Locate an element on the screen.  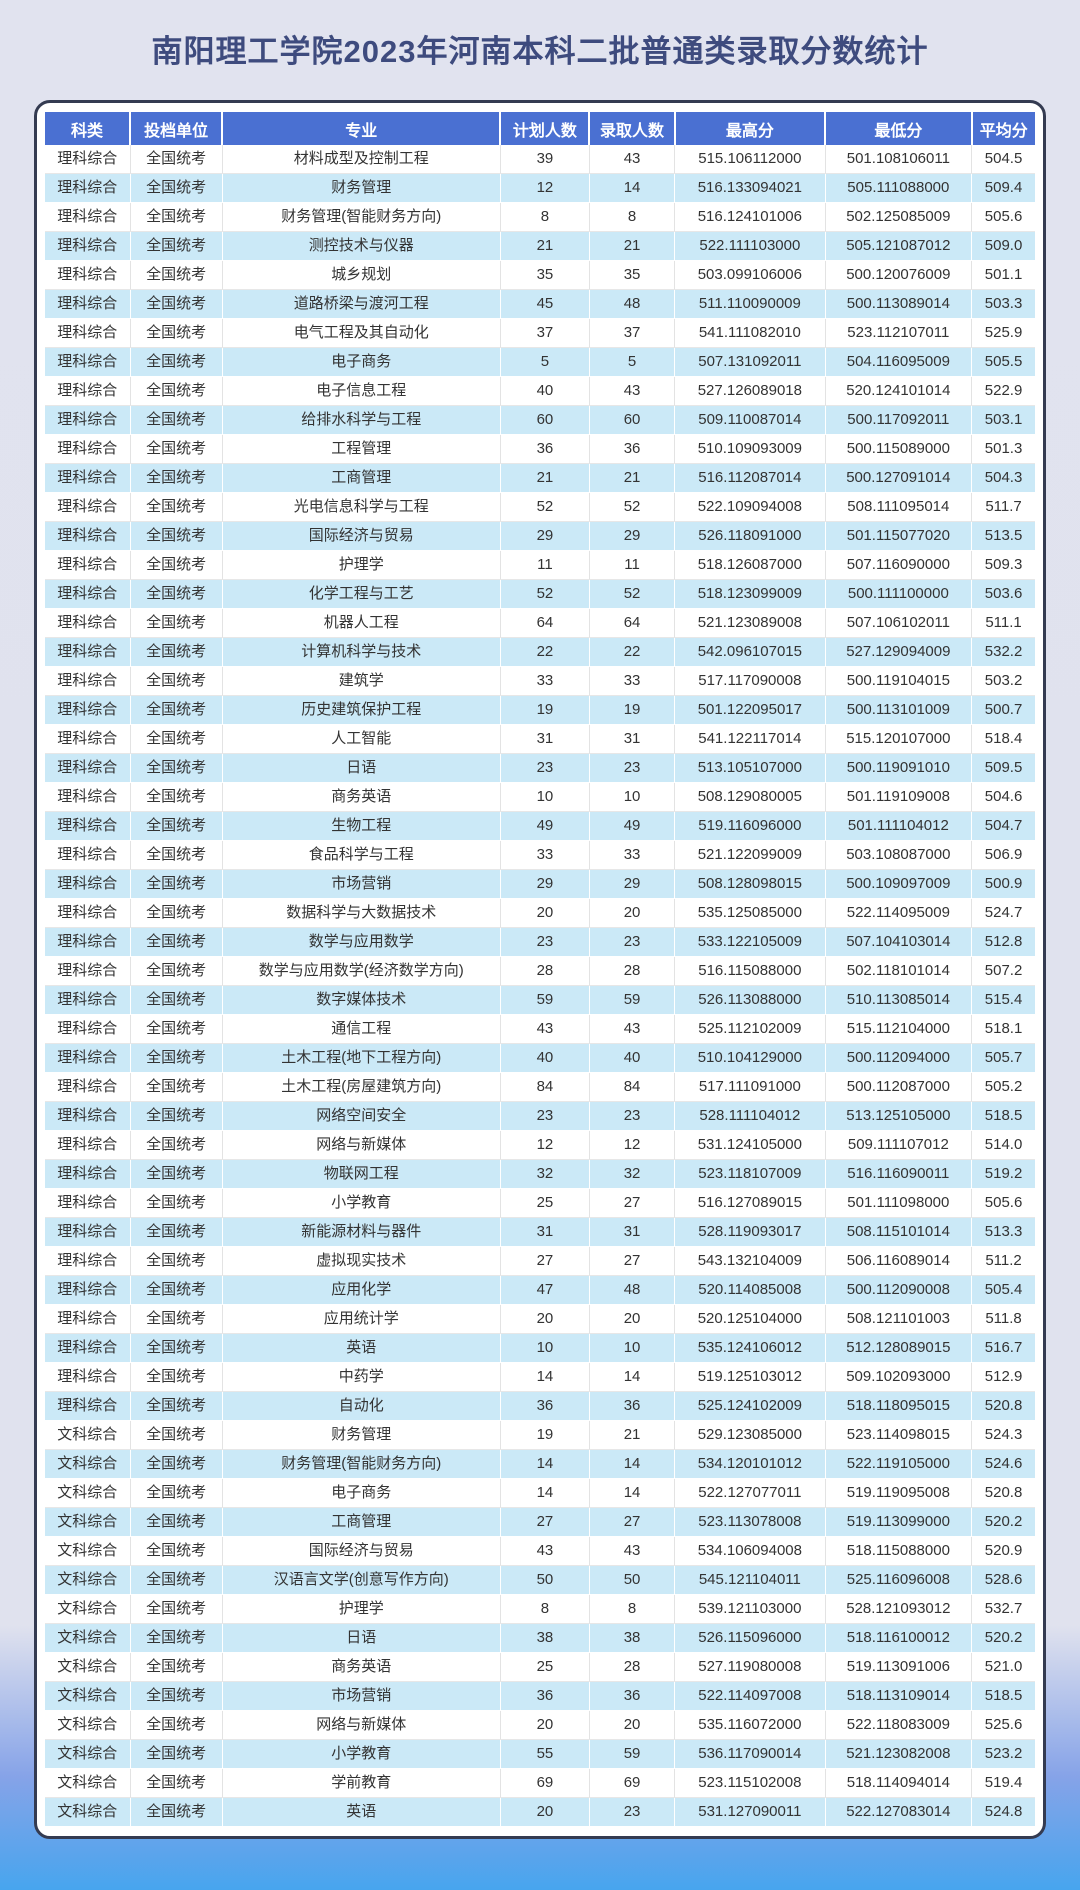
cell-average-score: 500.9 is located at coordinates (1003, 884).